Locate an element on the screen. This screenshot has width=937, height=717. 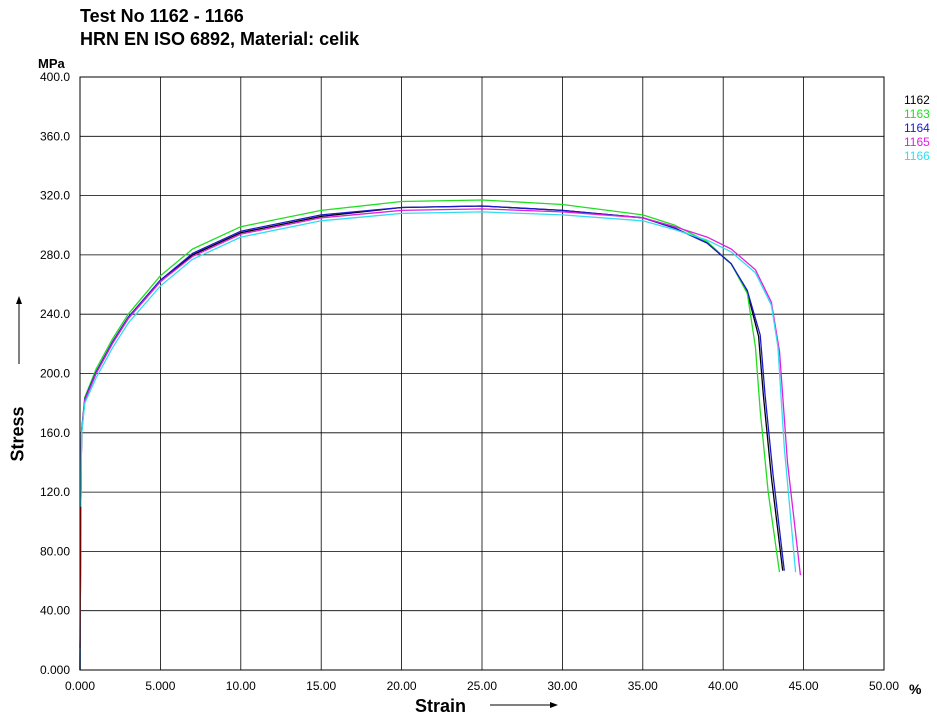
x-axis-arrow-icon is located at coordinates (524, 705).